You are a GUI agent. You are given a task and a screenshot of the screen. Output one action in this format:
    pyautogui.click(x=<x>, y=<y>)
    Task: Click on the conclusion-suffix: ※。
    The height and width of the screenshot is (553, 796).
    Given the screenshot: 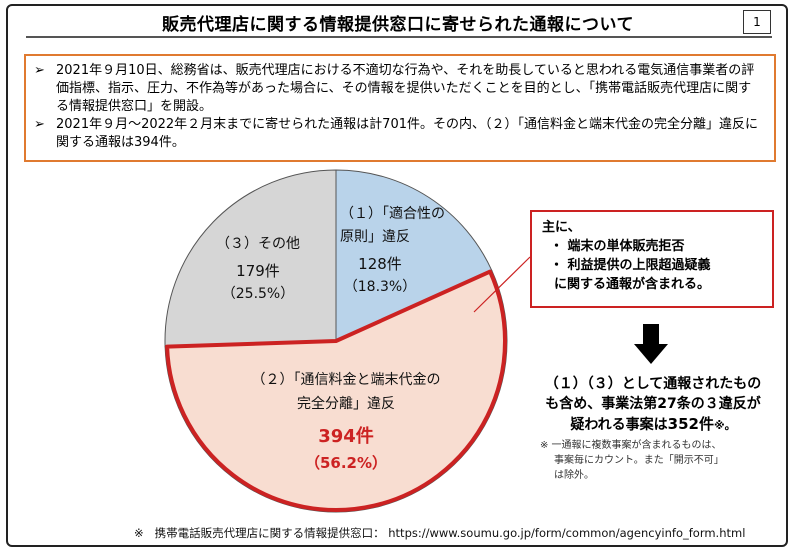 What is the action you would take?
    pyautogui.click(x=724, y=425)
    